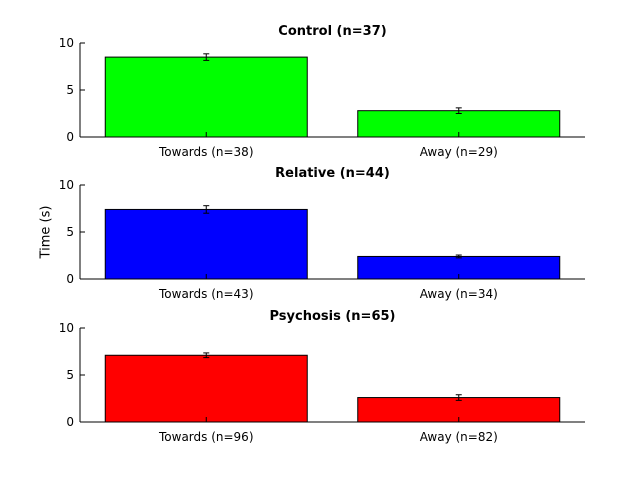 The image size is (618, 480). What do you see at coordinates (332, 31) in the screenshot?
I see `chart-title: Control (n=37)` at bounding box center [332, 31].